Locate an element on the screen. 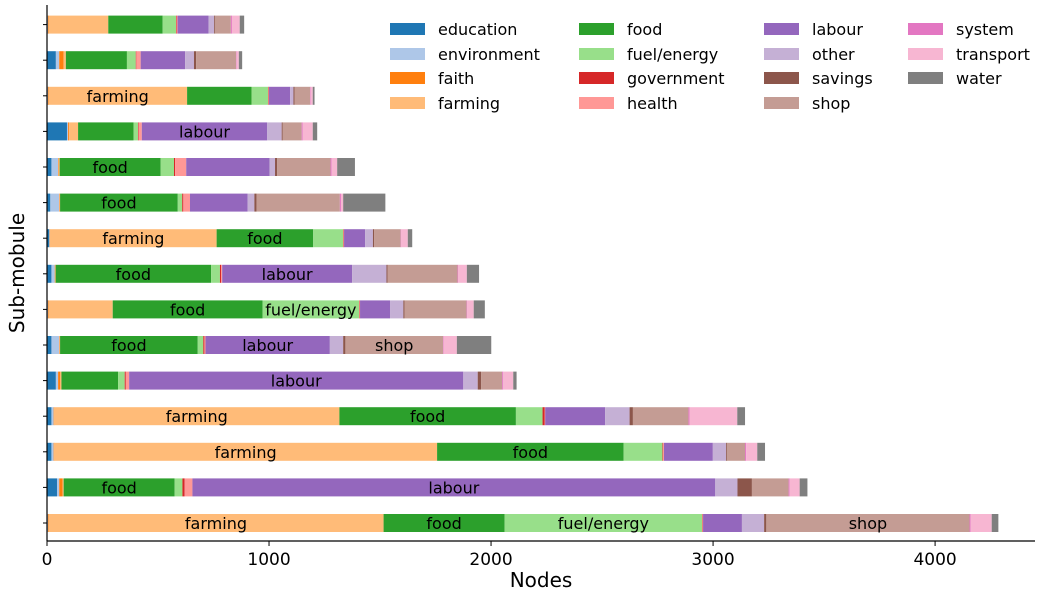 The image size is (1037, 598). segment-label-farming: farming is located at coordinates (246, 452).